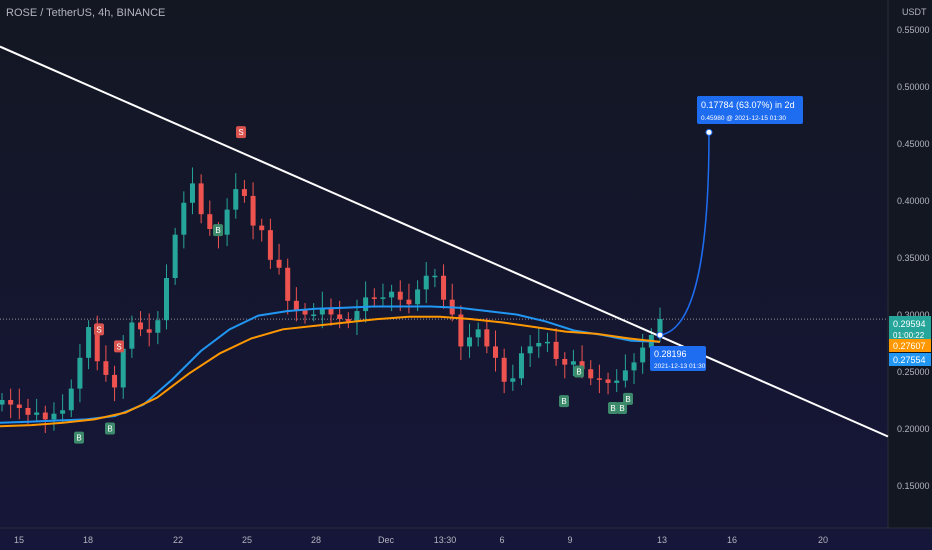  I want to click on x-tick-label: 15, so click(19, 540).